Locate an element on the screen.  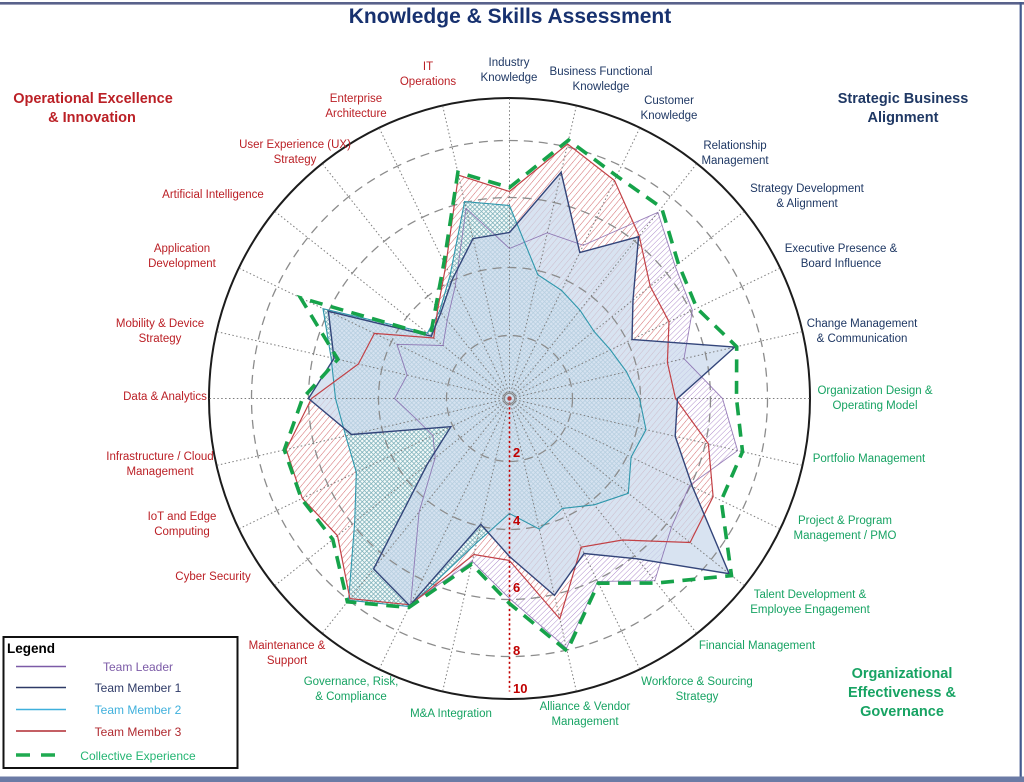
svg-text: IT is located at coordinates (428, 67).